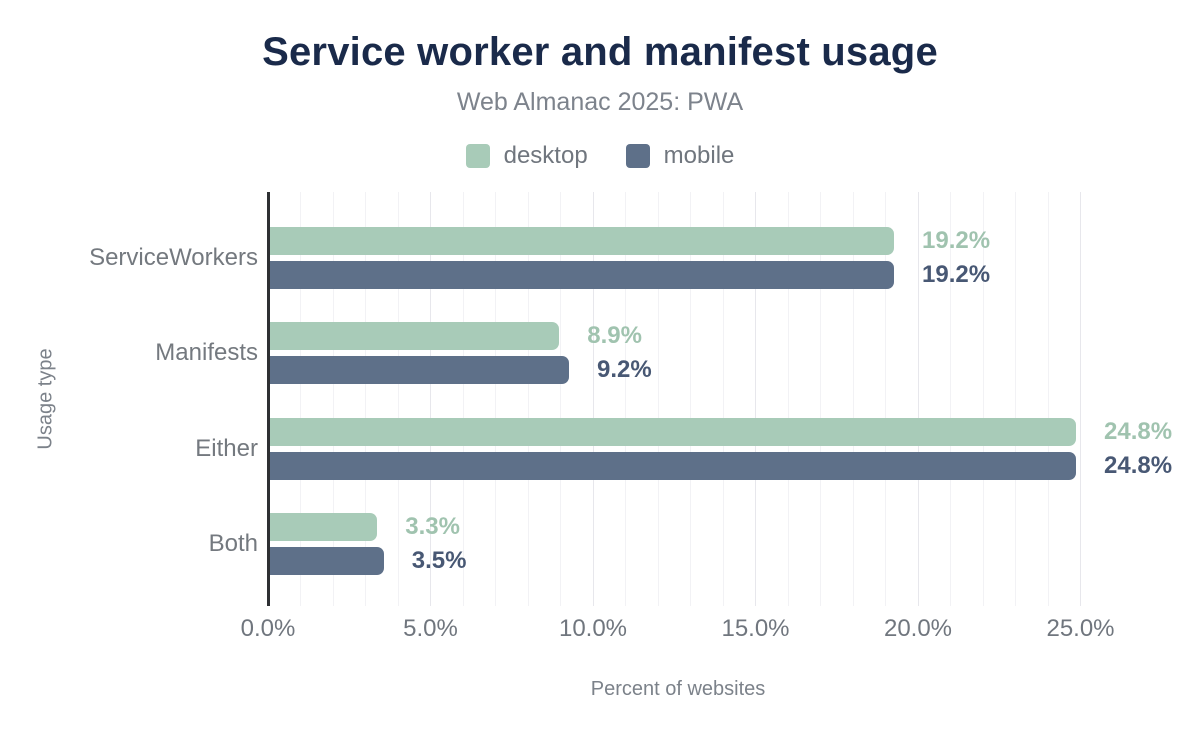 The height and width of the screenshot is (742, 1200). Describe the element at coordinates (268, 628) in the screenshot. I see `x-tick-label-0: 0.0%` at that location.